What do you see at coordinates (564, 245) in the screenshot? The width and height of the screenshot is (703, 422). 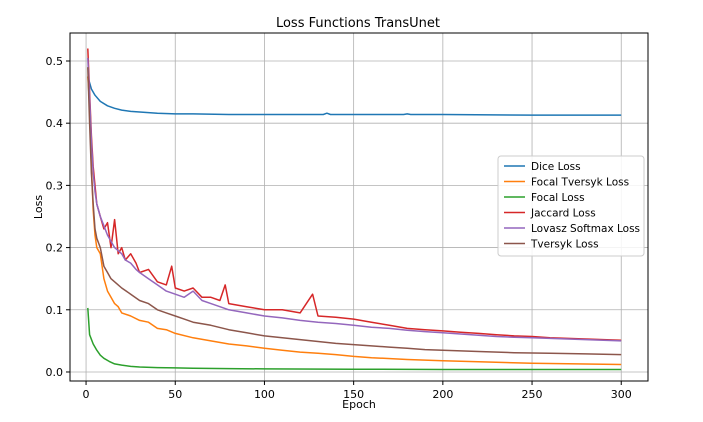 I see `legend-label-tversyk-loss: Tversyk Loss` at bounding box center [564, 245].